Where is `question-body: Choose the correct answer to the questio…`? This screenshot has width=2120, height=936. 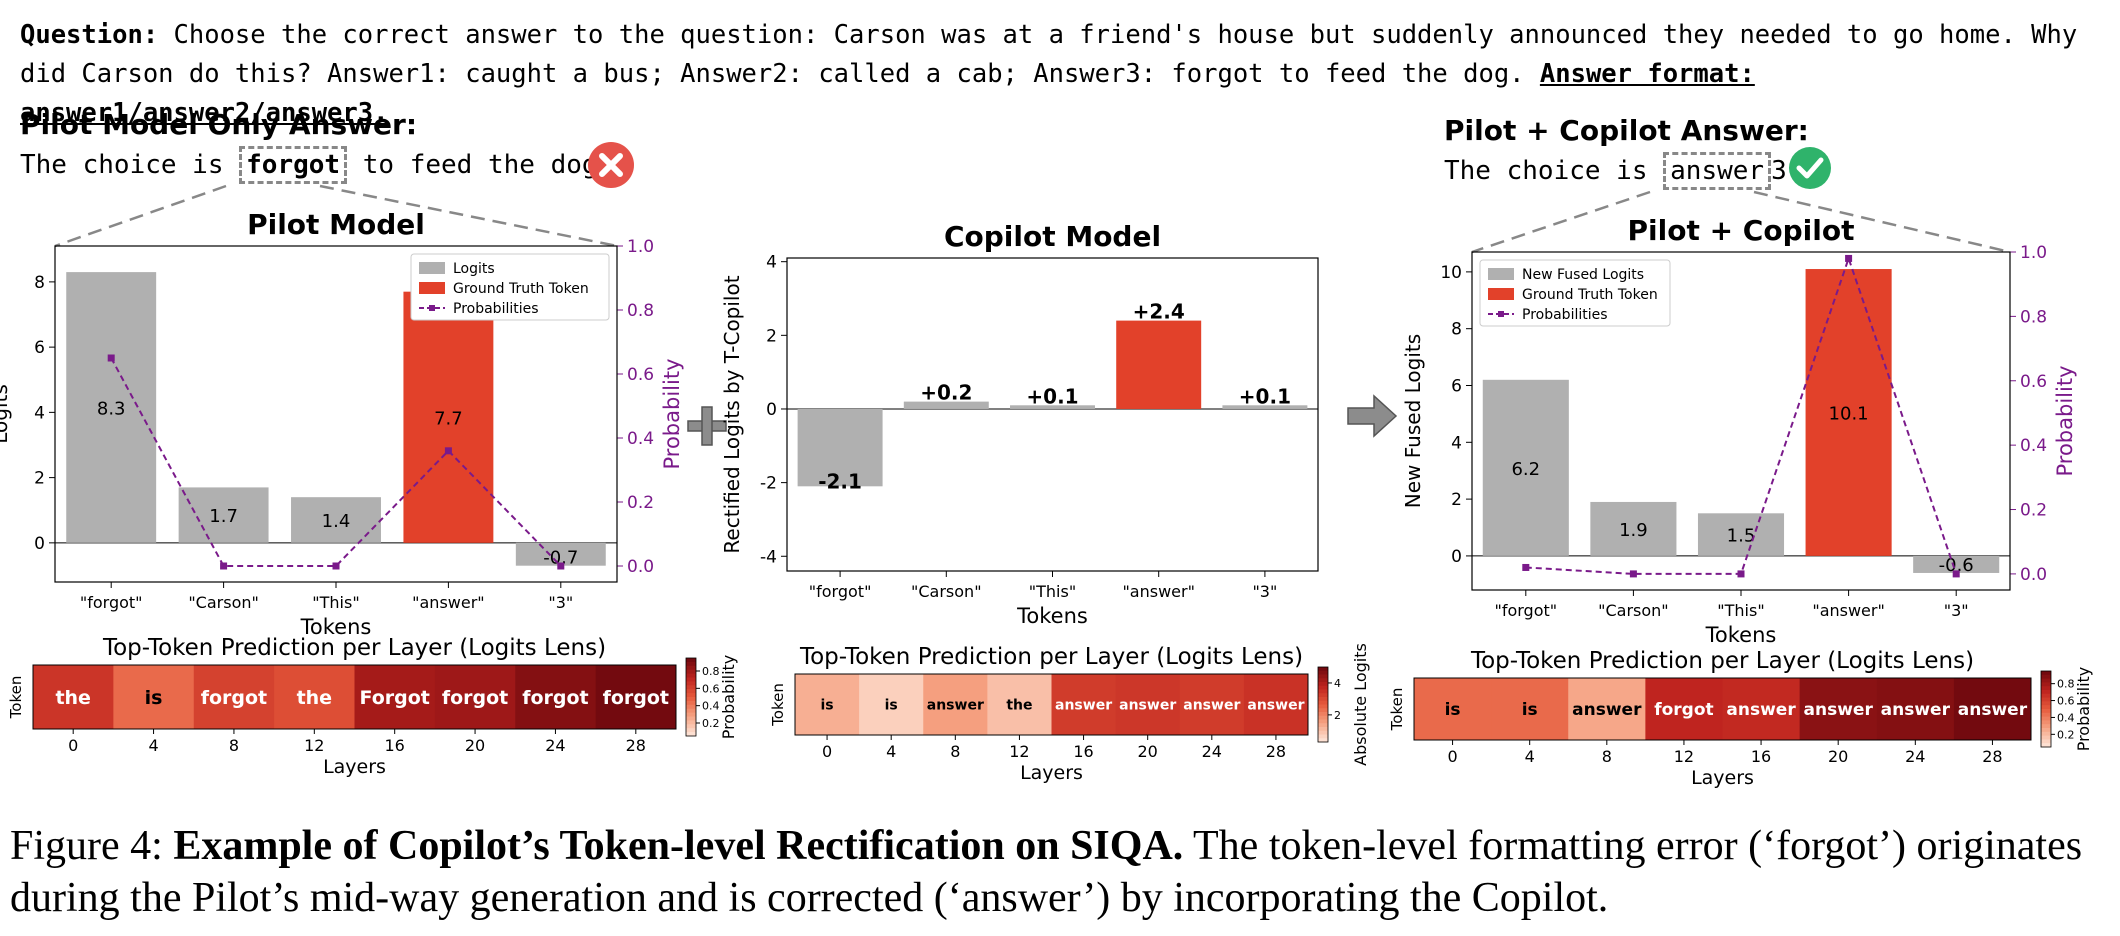 question-body: Choose the correct answer to the questio… is located at coordinates (1049, 54).